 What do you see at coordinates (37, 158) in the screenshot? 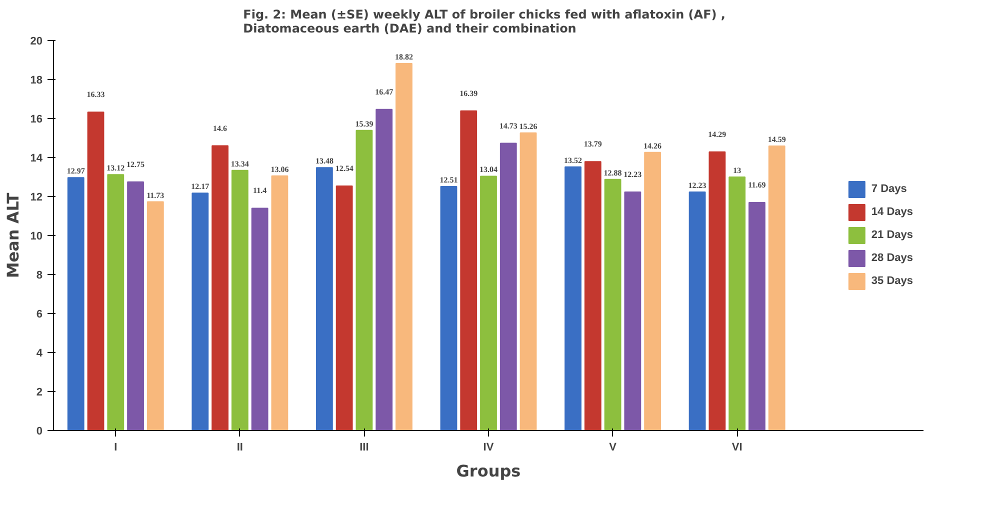
I see `y-tick-label: 14` at bounding box center [37, 158].